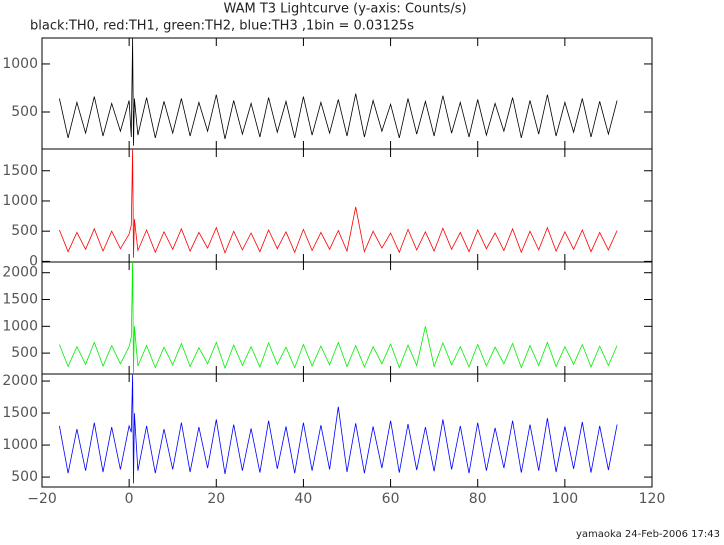  I want to click on x-tick-label: 20, so click(216, 499).